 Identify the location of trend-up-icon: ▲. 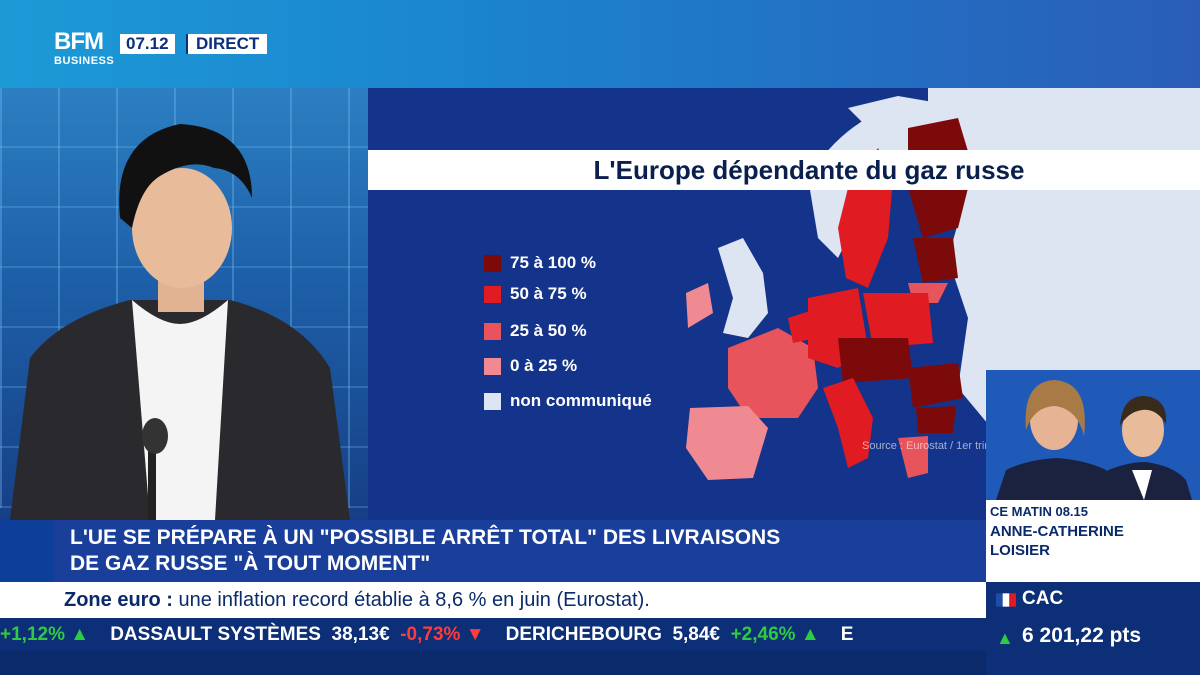
(1005, 638).